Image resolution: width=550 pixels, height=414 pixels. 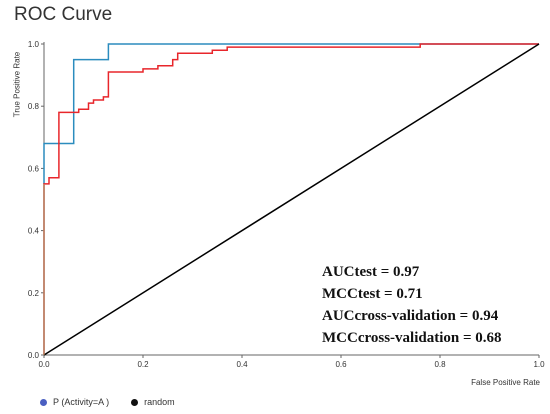 I want to click on x-tick-label: 1.0, so click(x=539, y=364).